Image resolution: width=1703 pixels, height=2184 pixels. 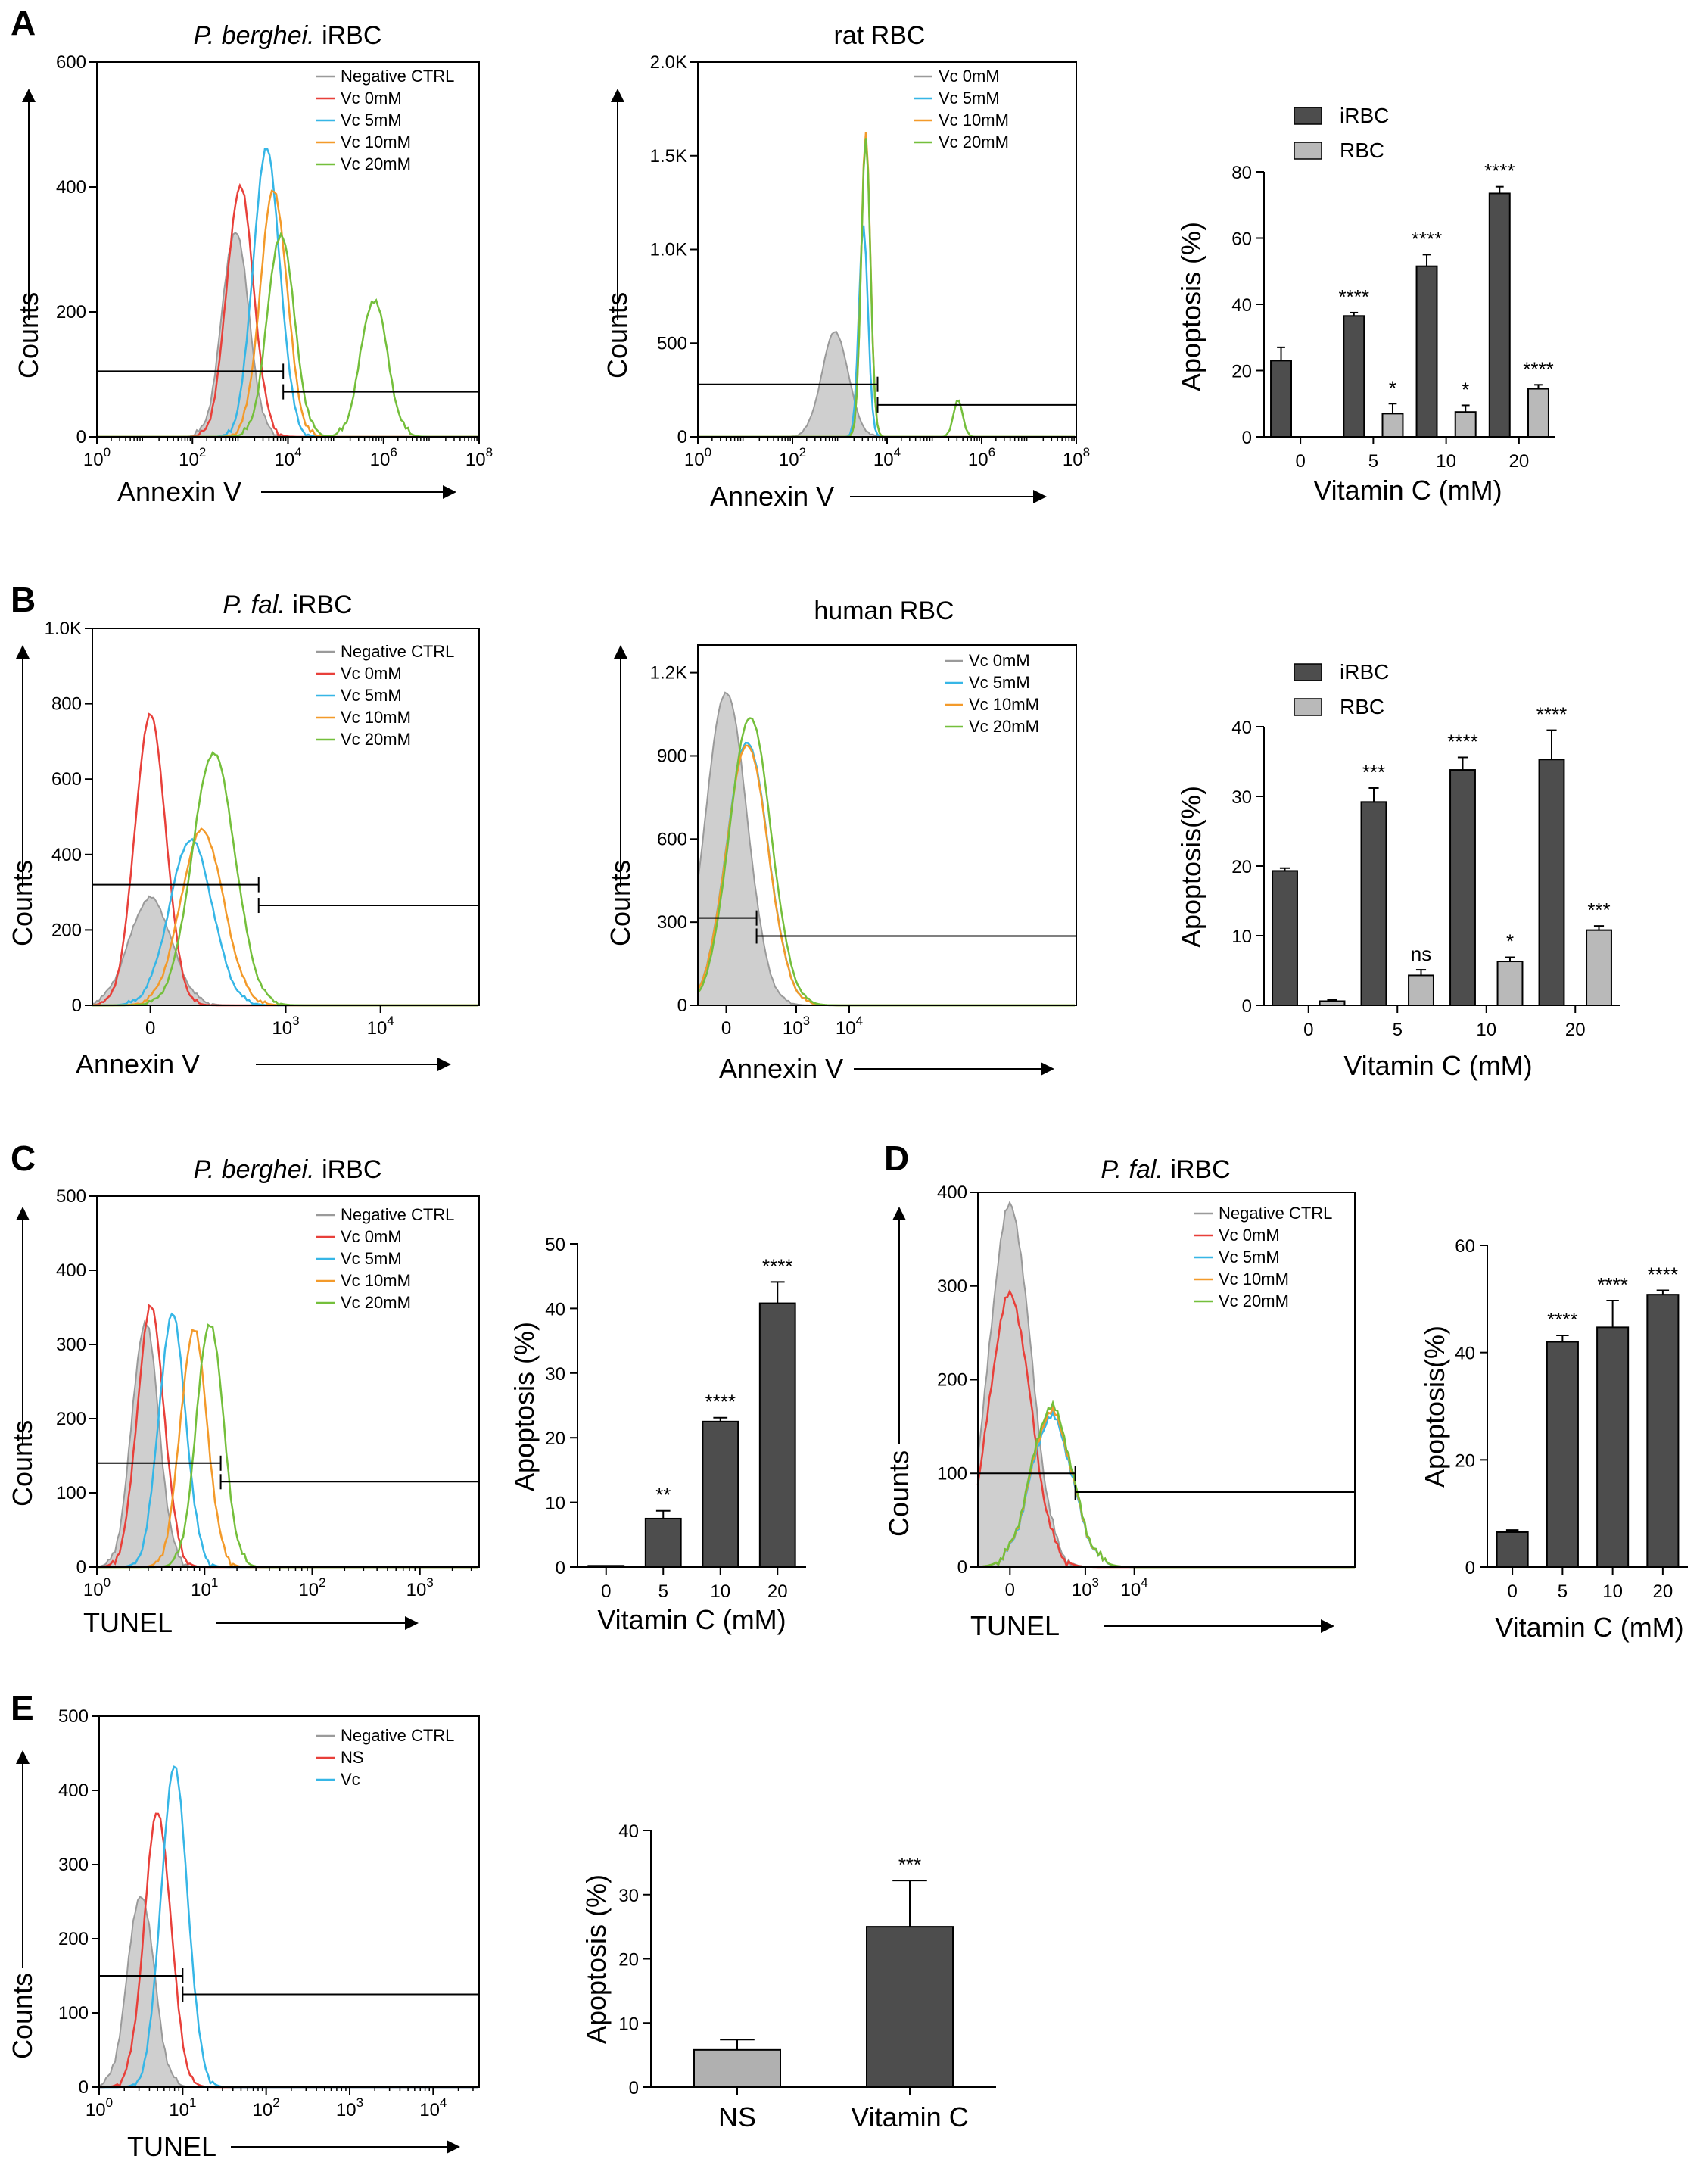 I want to click on legend-label: RBC, so click(x=1362, y=706).